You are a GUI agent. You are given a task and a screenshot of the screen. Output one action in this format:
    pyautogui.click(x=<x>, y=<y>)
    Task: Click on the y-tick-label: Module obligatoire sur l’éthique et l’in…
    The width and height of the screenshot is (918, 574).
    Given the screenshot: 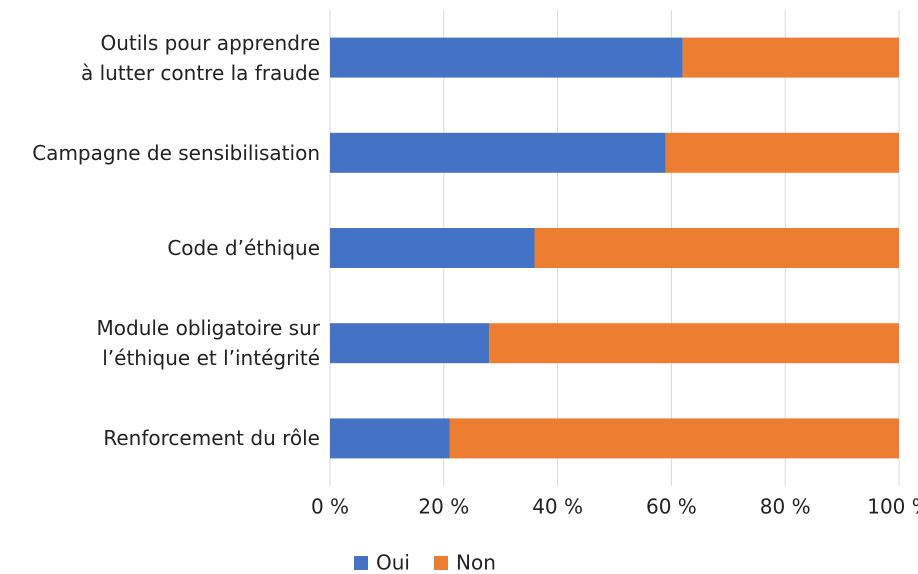 What is the action you would take?
    pyautogui.click(x=208, y=343)
    